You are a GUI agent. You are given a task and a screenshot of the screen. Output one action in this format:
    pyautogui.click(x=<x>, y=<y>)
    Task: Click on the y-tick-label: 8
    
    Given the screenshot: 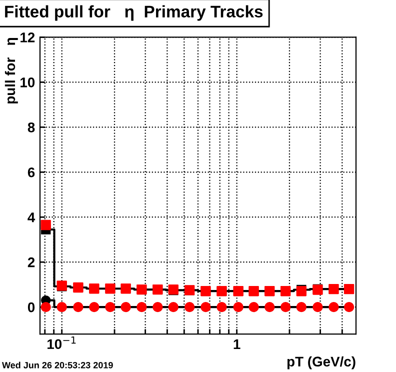 What is the action you would take?
    pyautogui.click(x=31, y=127)
    